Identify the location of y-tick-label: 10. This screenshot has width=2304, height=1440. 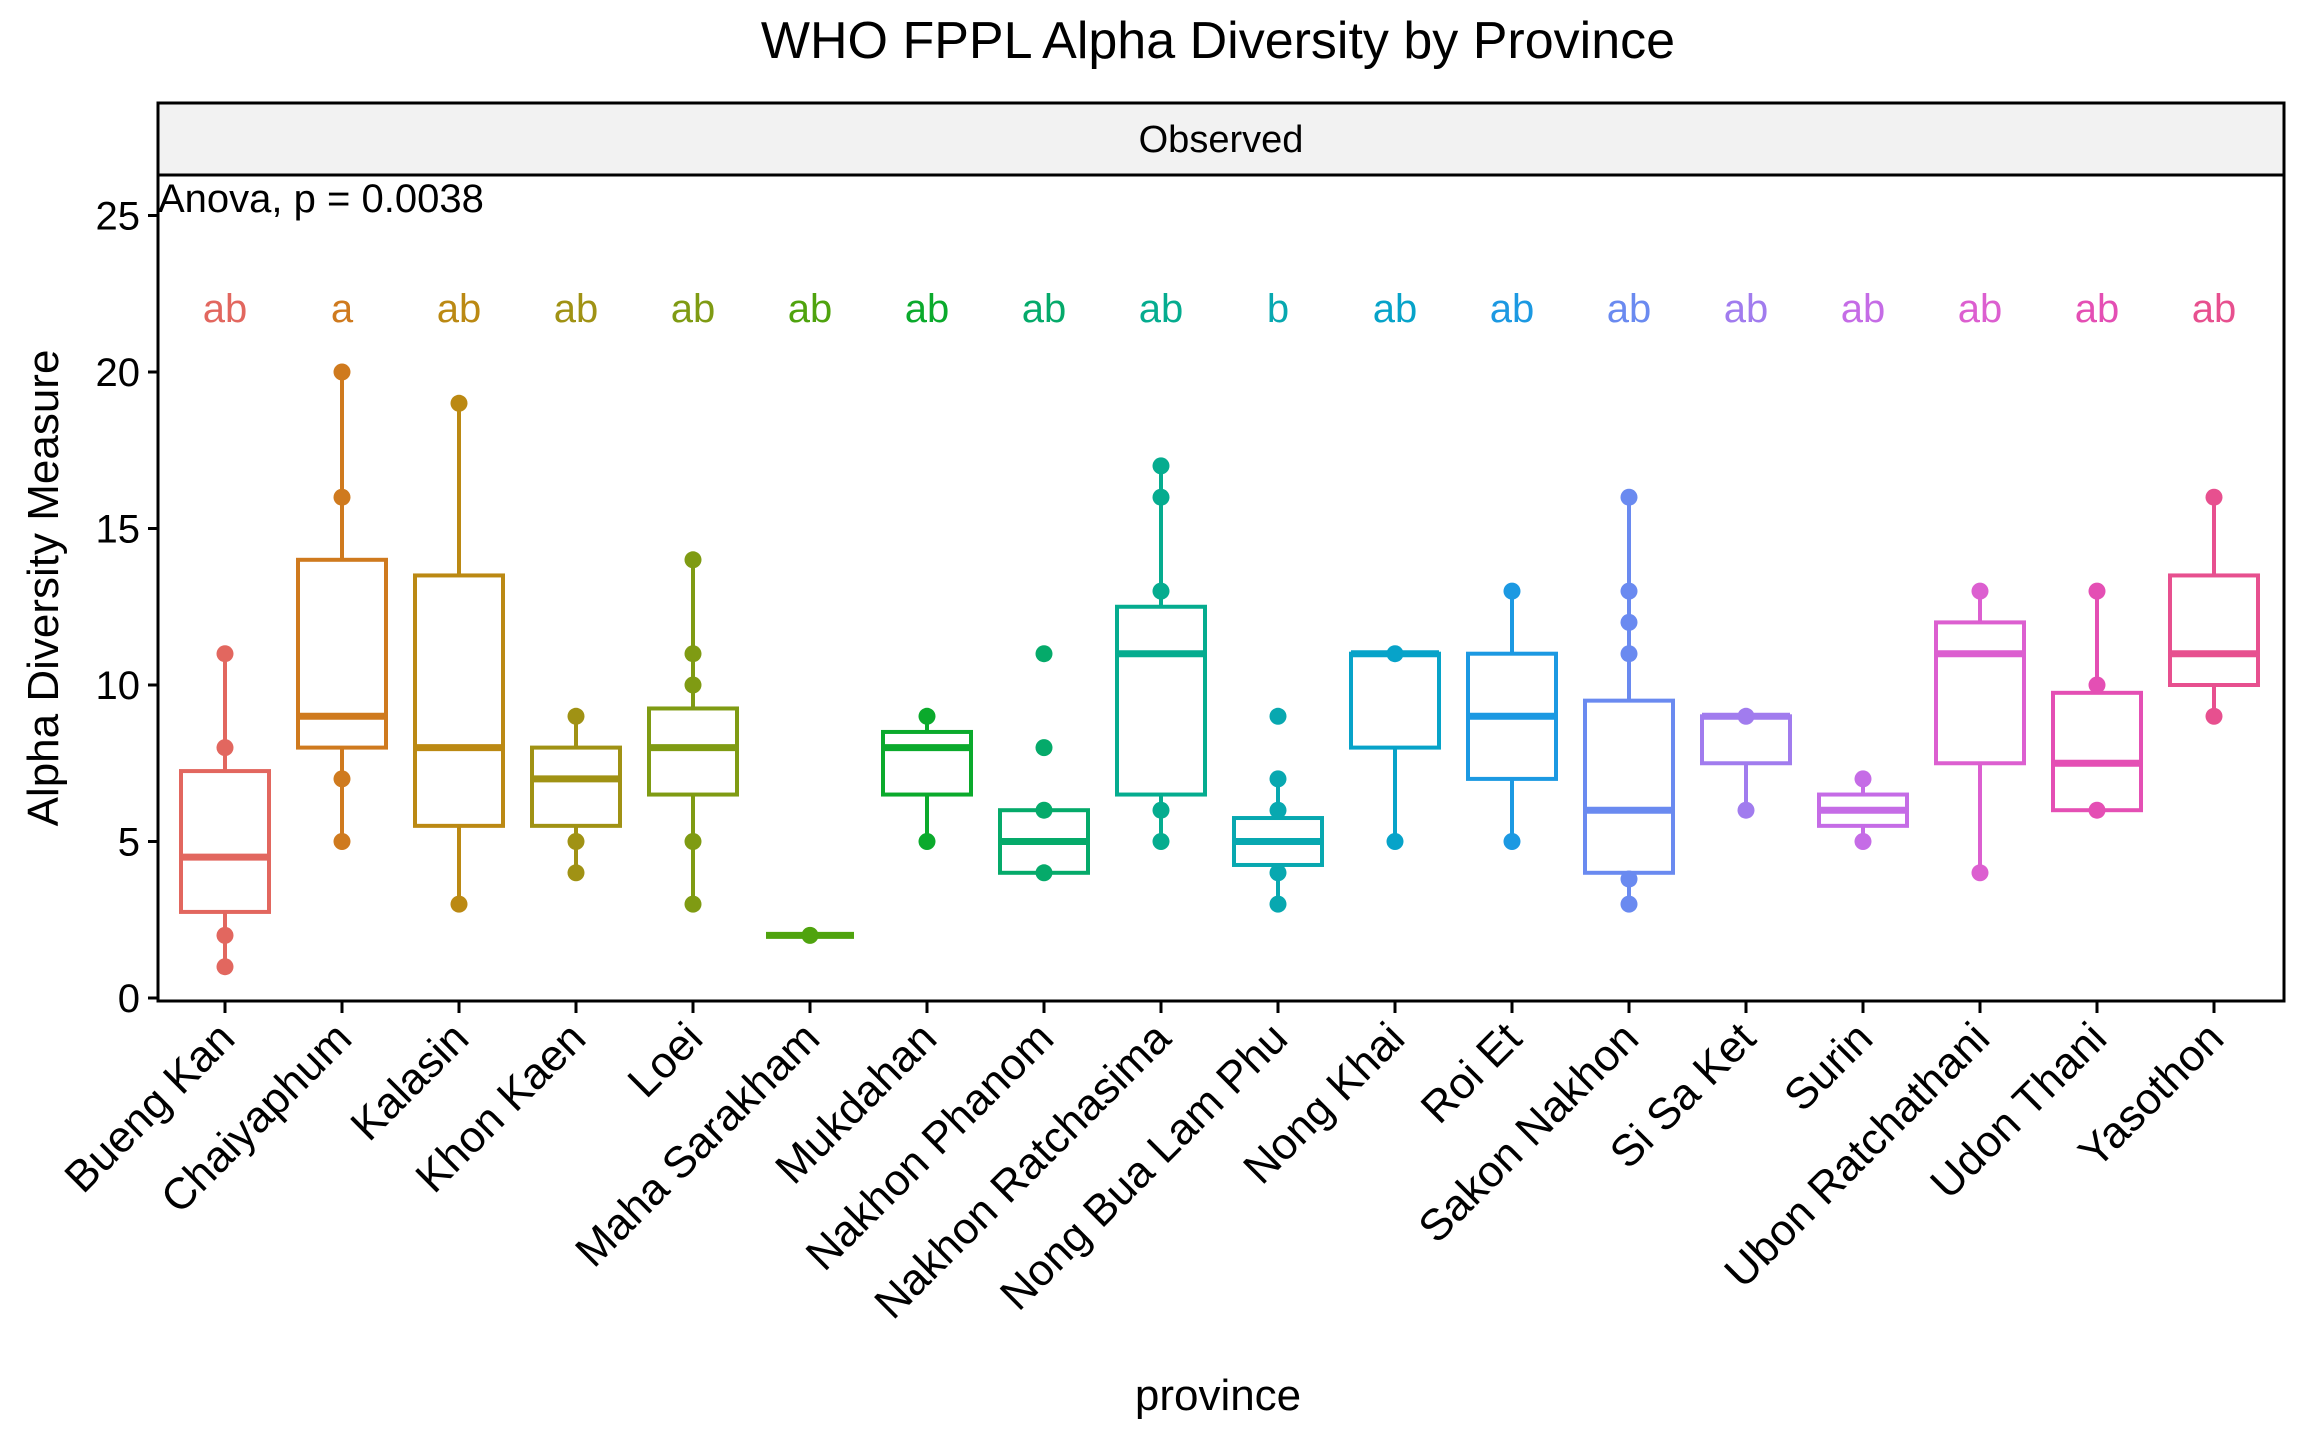
(118, 686).